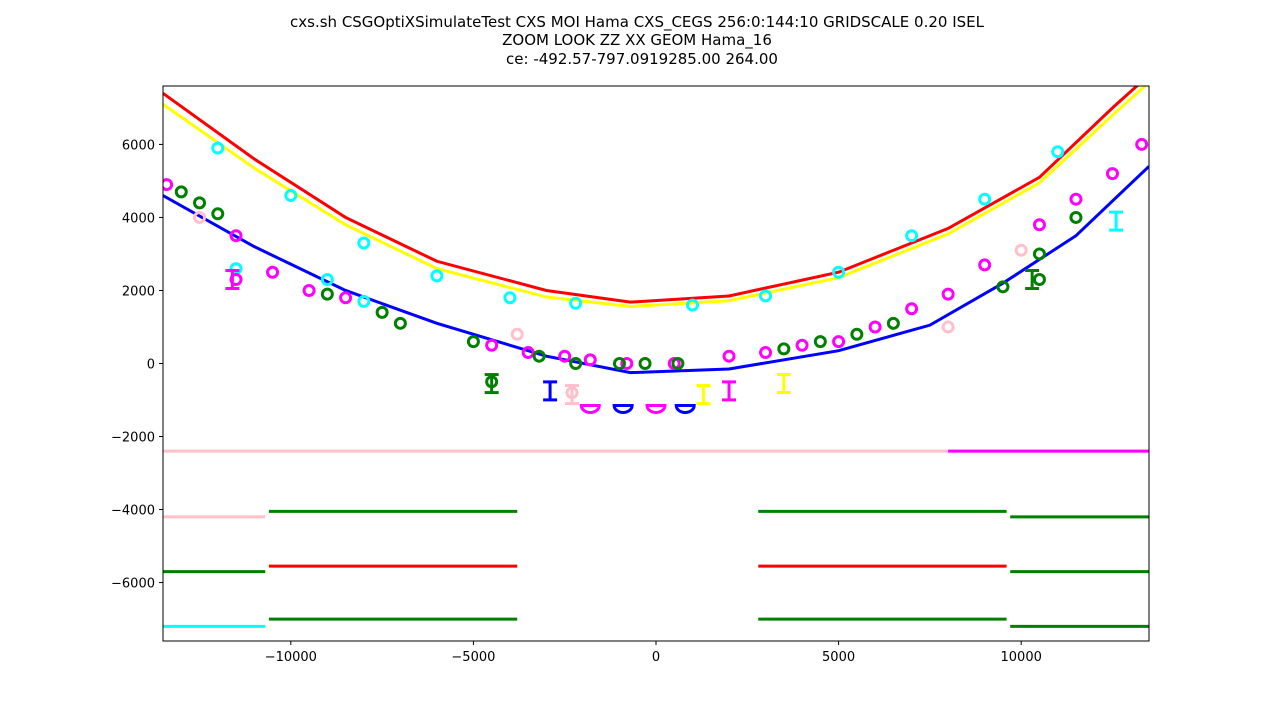  I want to click on title-line-3: ce: -492.57-797.0919285.00 264.00, so click(642, 59).